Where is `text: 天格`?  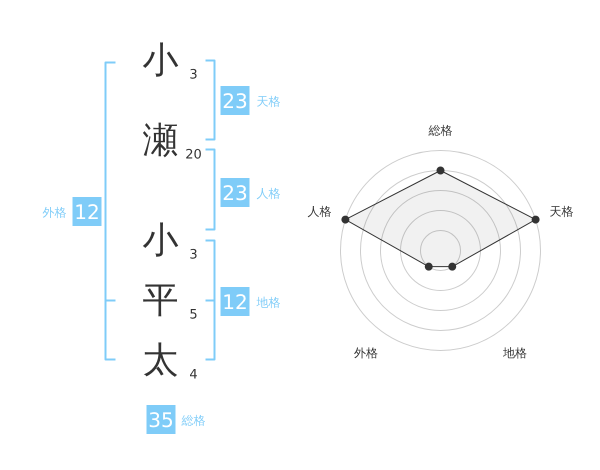
text: 天格 is located at coordinates (268, 101).